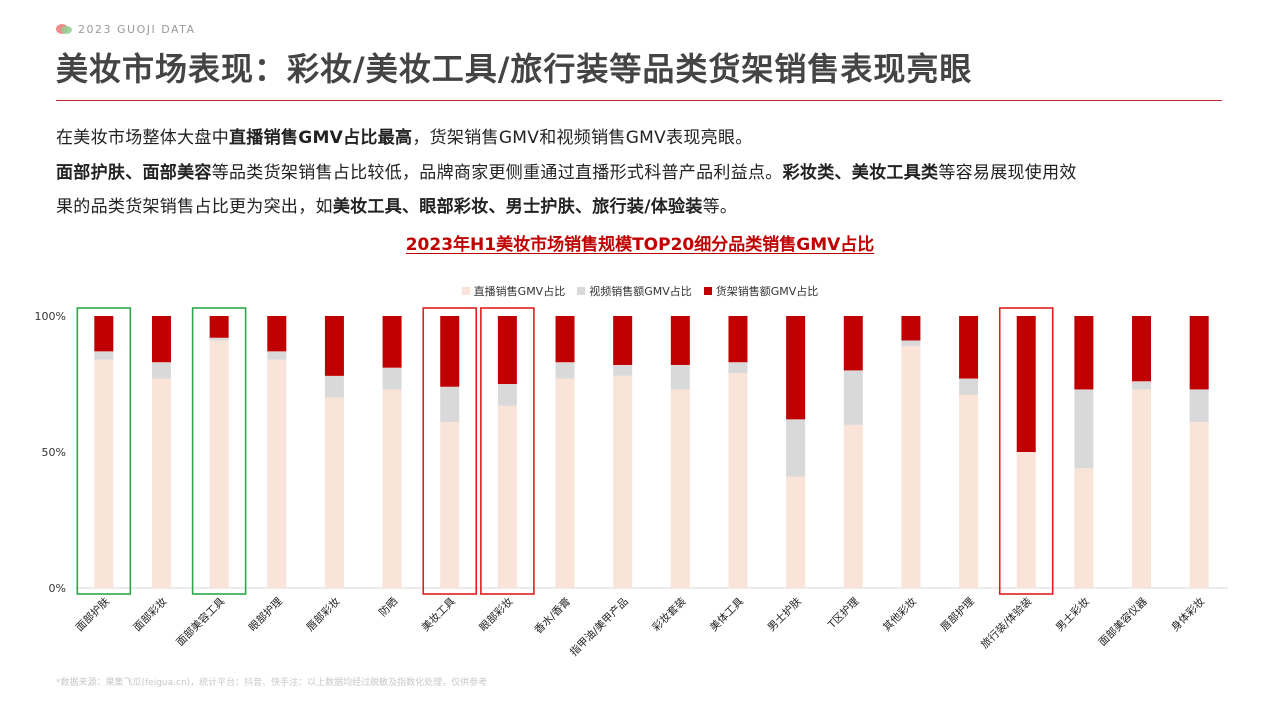 This screenshot has width=1280, height=720. What do you see at coordinates (150, 614) in the screenshot?
I see `x-tick-label: 面部彩妆` at bounding box center [150, 614].